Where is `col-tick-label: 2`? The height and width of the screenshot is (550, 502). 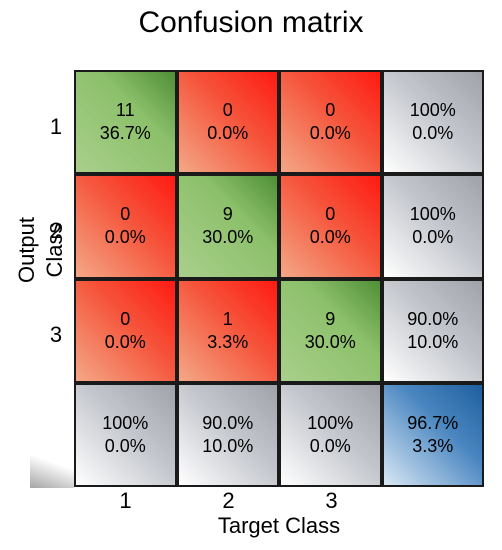 col-tick-label: 2 is located at coordinates (228, 500).